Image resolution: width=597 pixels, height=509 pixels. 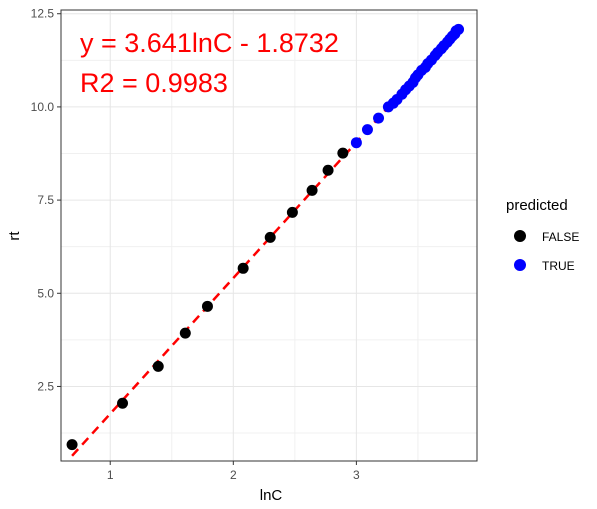 What do you see at coordinates (45, 200) in the screenshot?
I see `y-tick-label: 7.5` at bounding box center [45, 200].